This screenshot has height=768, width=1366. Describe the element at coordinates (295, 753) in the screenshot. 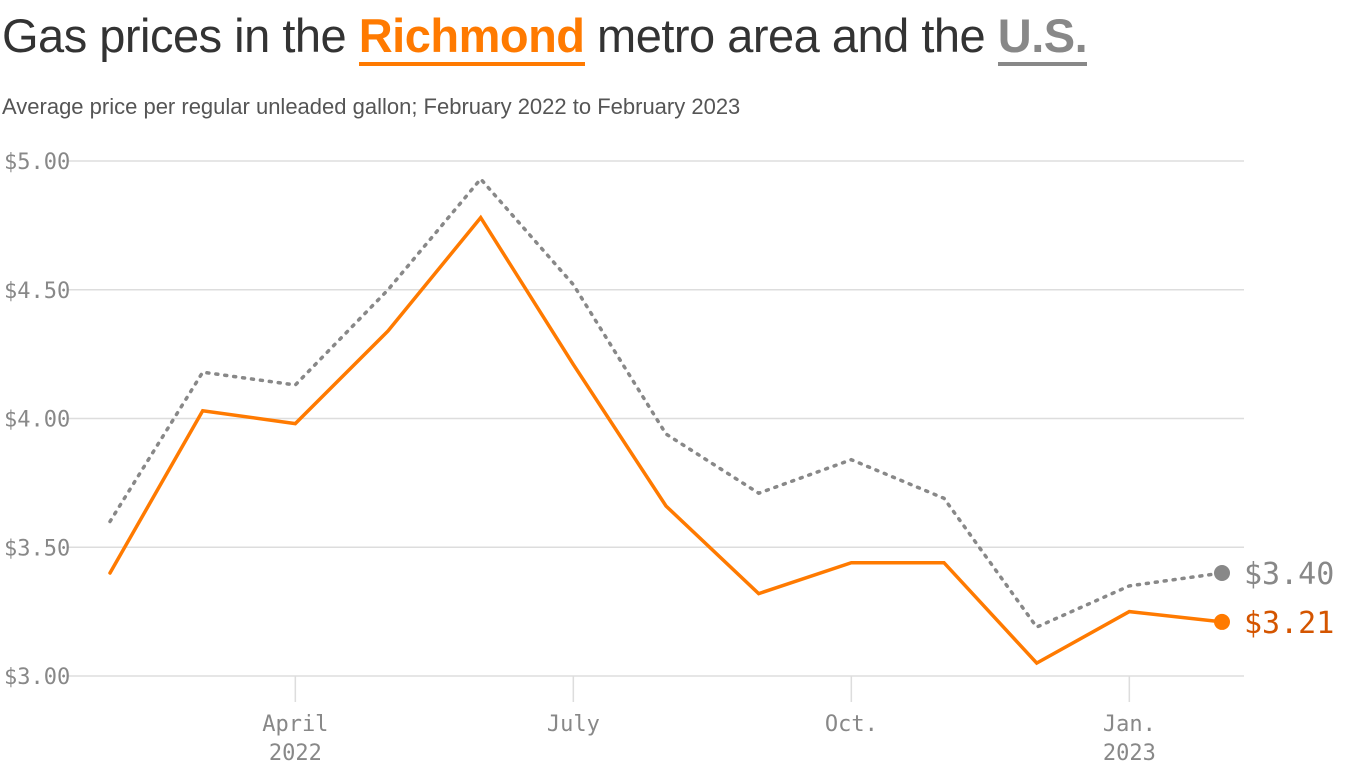

I see `x-tick-sublabel: 2022` at that location.